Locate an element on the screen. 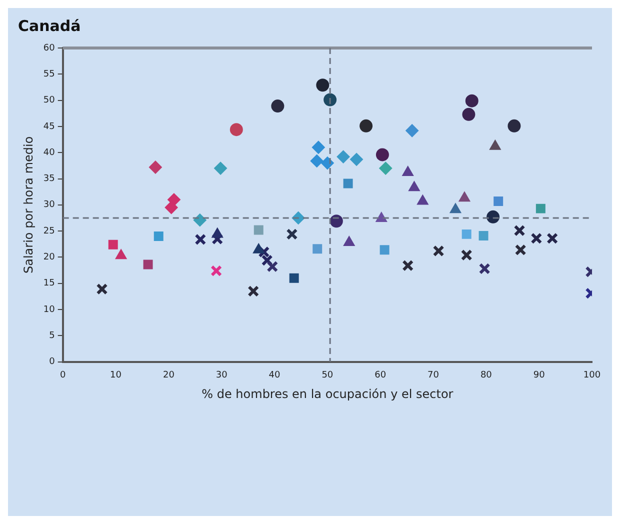  x-tick-label: 0 is located at coordinates (63, 375).